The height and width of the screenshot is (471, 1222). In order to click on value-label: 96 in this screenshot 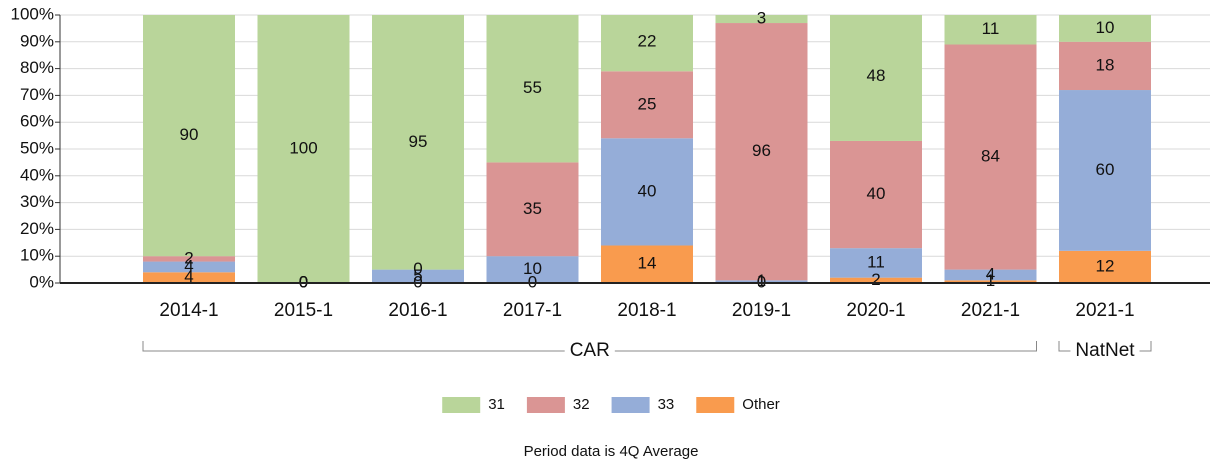, I will do `click(761, 150)`.